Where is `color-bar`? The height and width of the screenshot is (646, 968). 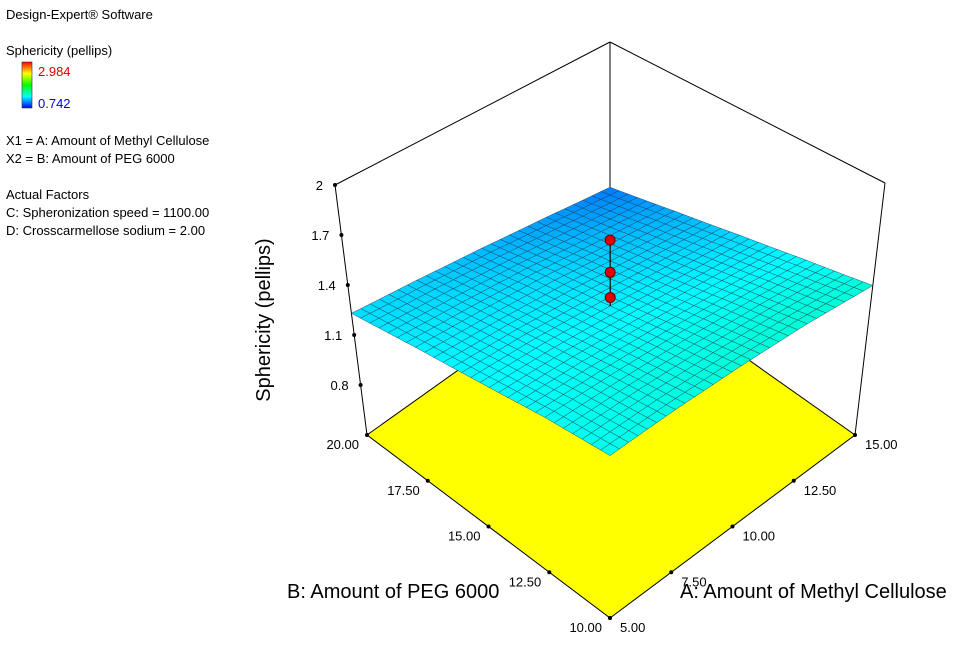 color-bar is located at coordinates (27, 85).